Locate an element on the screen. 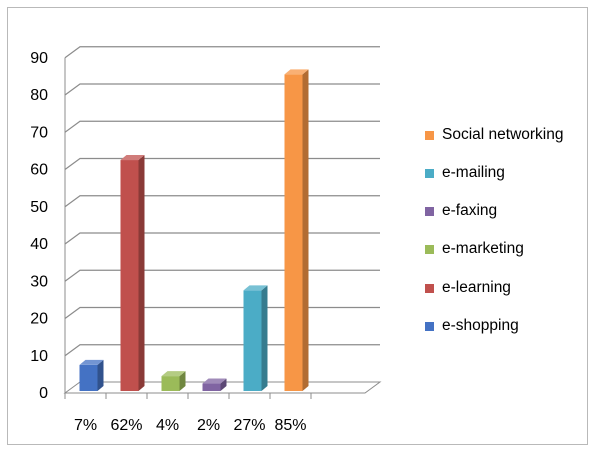 This screenshot has height=452, width=595. y-tick-label: 50 is located at coordinates (39, 207).